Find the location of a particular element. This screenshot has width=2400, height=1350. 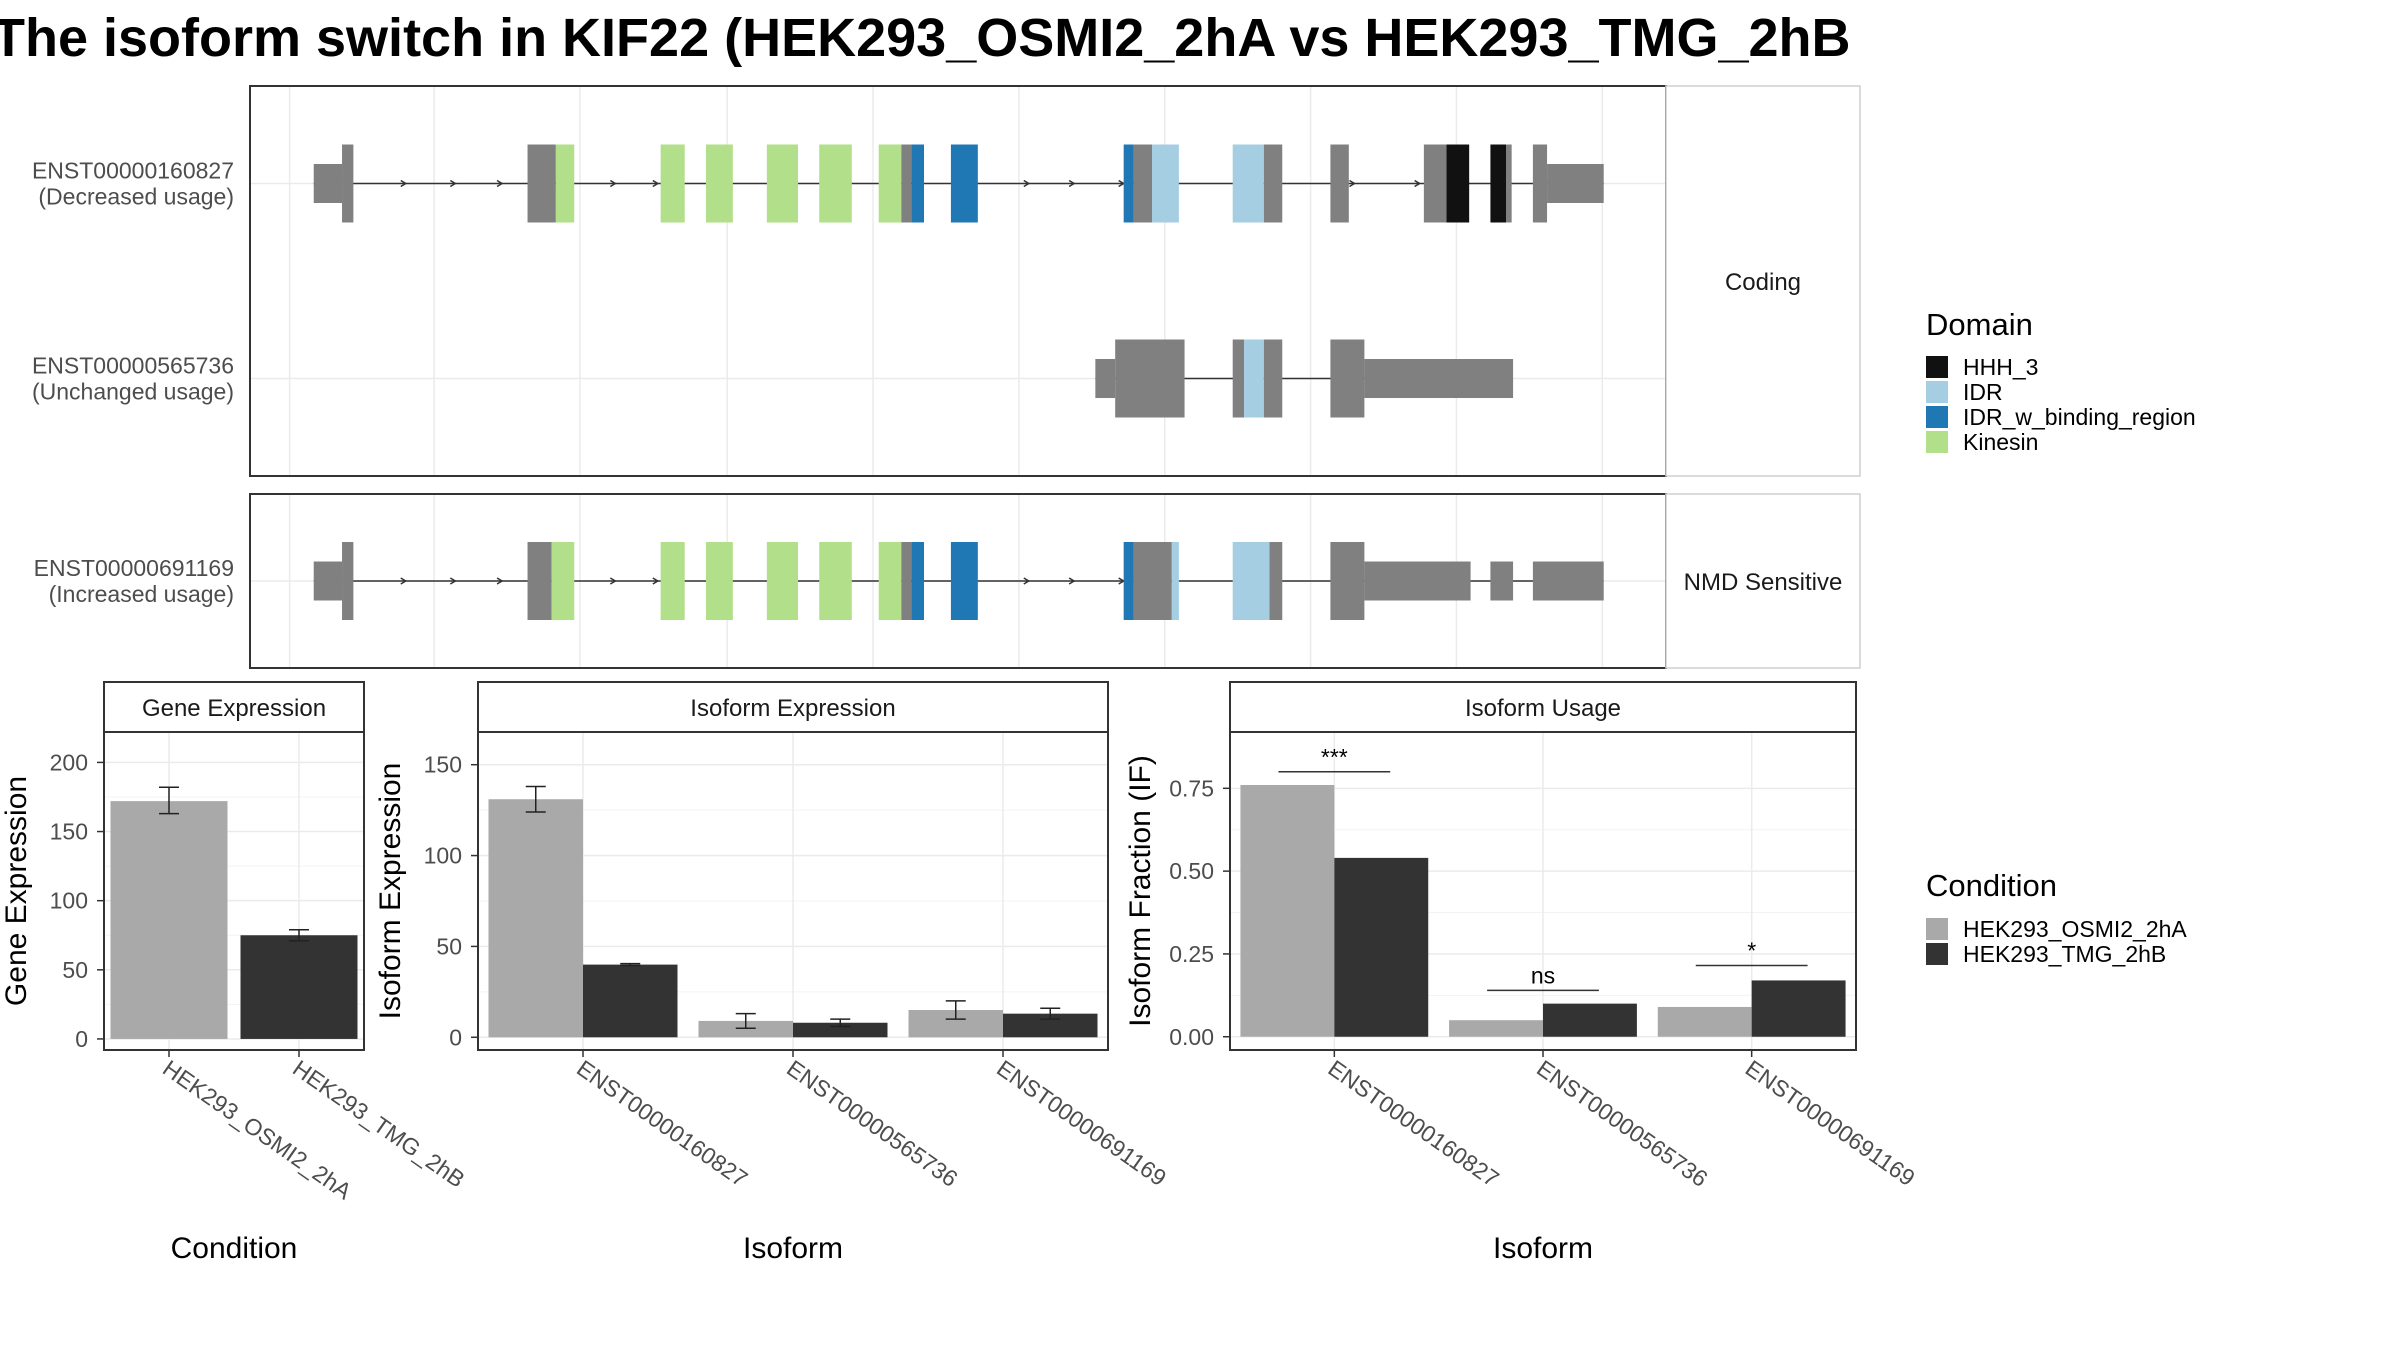

y-tick-label: 0 is located at coordinates (81, 1039).